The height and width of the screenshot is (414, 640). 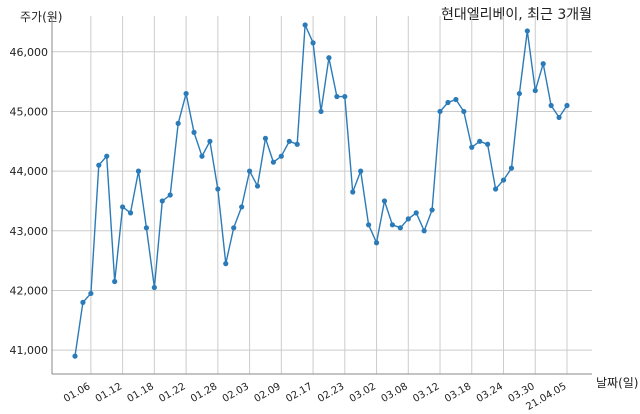 I want to click on x-tick-label: 02.23, so click(x=331, y=393).